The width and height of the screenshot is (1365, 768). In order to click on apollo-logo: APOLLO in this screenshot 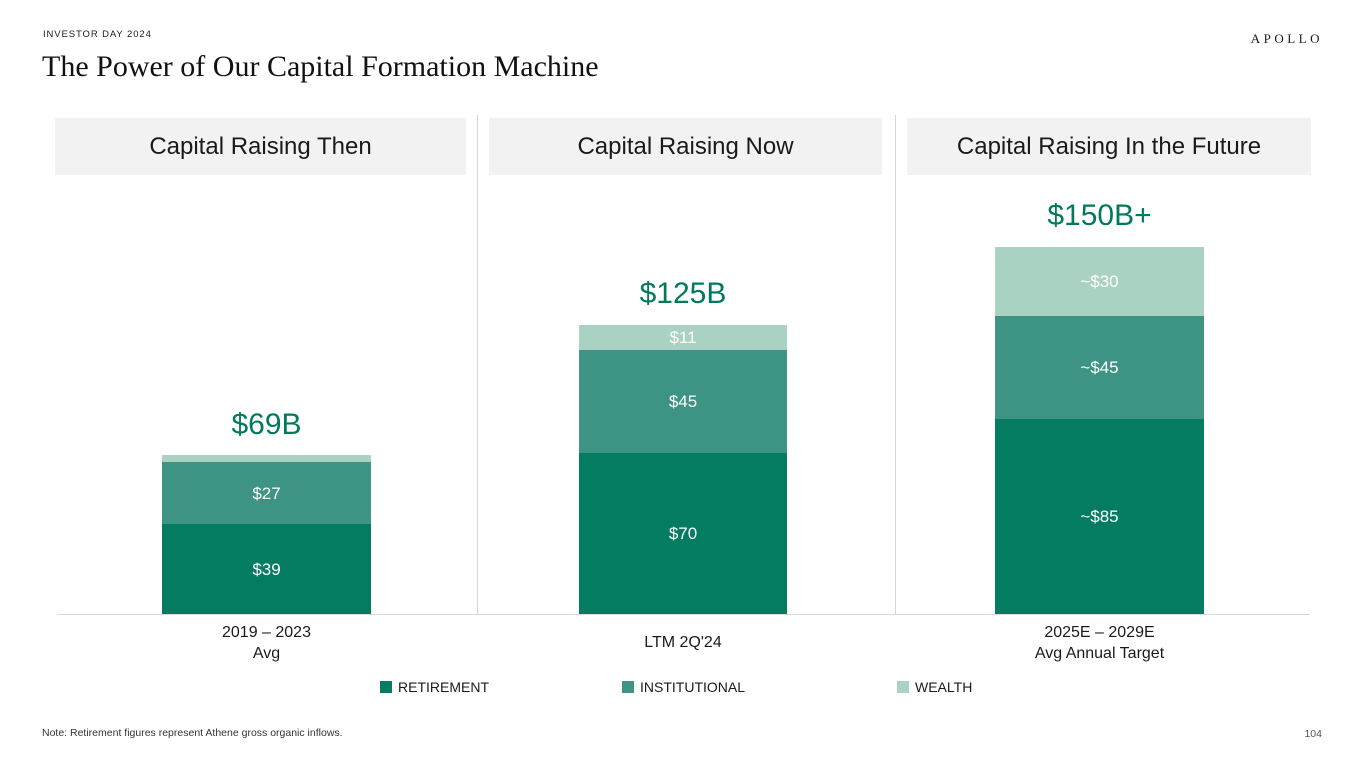, I will do `click(1286, 38)`.